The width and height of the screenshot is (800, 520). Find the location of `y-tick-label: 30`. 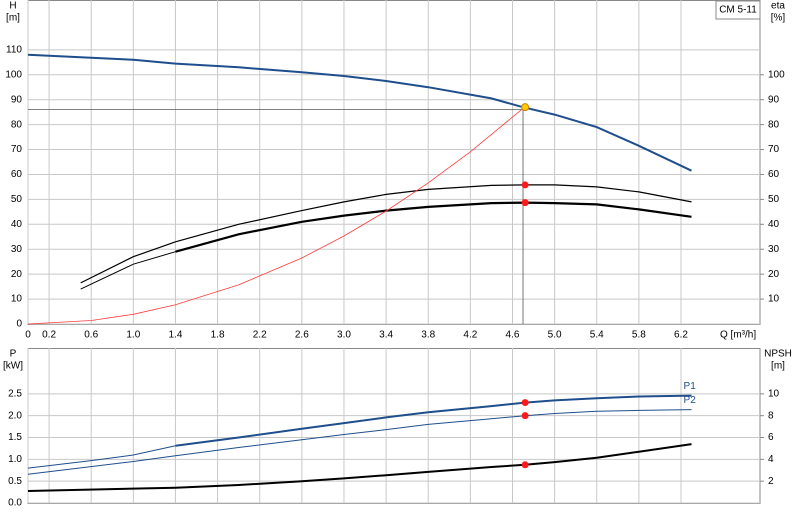

y-tick-label: 30 is located at coordinates (17, 249).